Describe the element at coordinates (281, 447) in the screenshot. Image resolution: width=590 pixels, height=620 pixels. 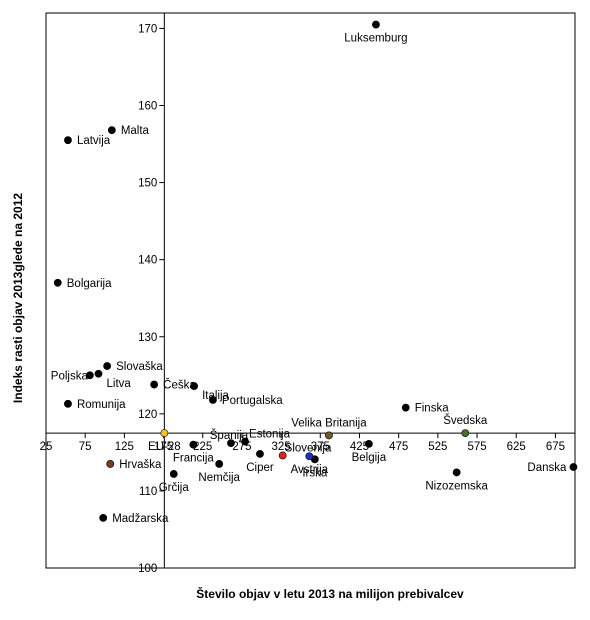
I see `x-tick-label: 325` at that location.